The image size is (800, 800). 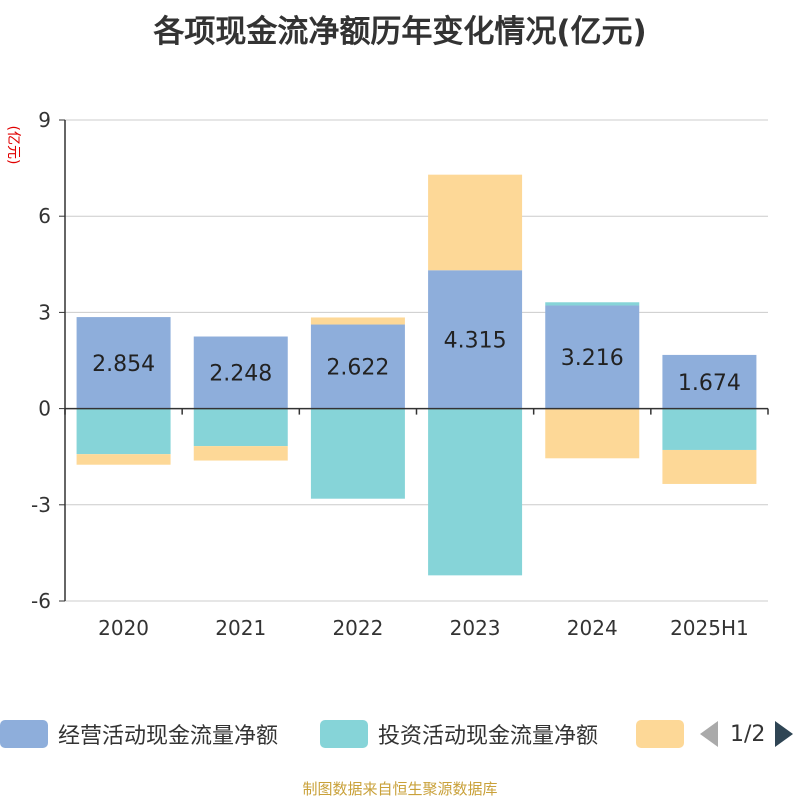 I want to click on chart-title: 各项现金流净额历年变化情况(亿元), so click(x=400, y=32).